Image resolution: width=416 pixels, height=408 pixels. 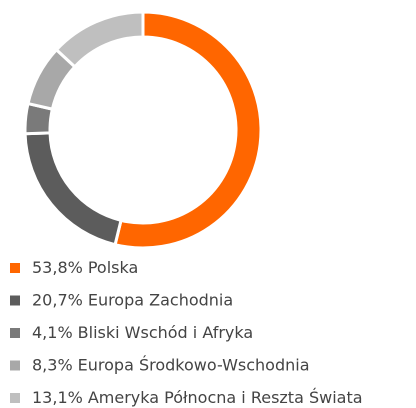 What do you see at coordinates (85, 267) in the screenshot?
I see `legend-entry: 53,8% Polska` at bounding box center [85, 267].